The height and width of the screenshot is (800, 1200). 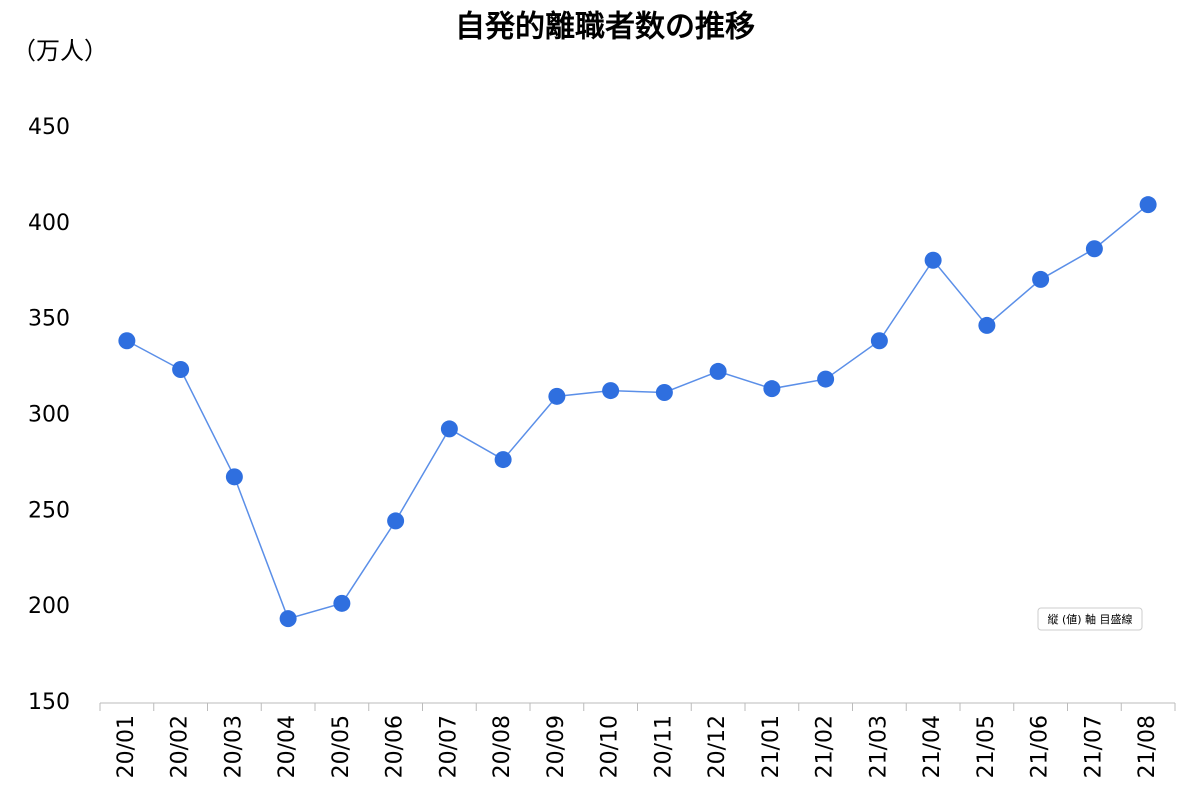 I want to click on x-tick-label: 20/02, so click(x=180, y=746).